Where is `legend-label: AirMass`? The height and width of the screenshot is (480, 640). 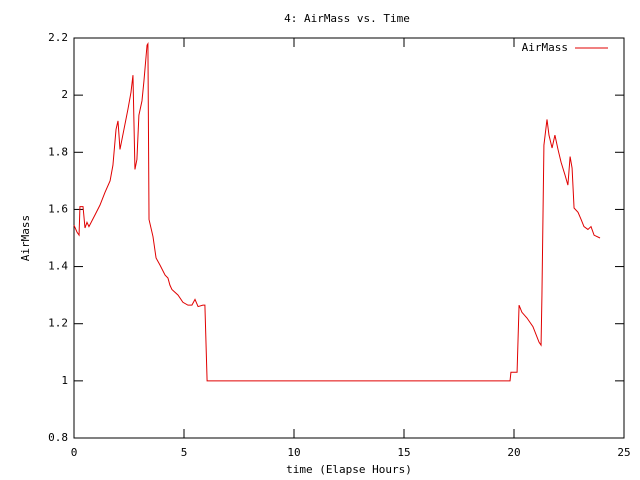
legend-label: AirMass is located at coordinates (545, 47).